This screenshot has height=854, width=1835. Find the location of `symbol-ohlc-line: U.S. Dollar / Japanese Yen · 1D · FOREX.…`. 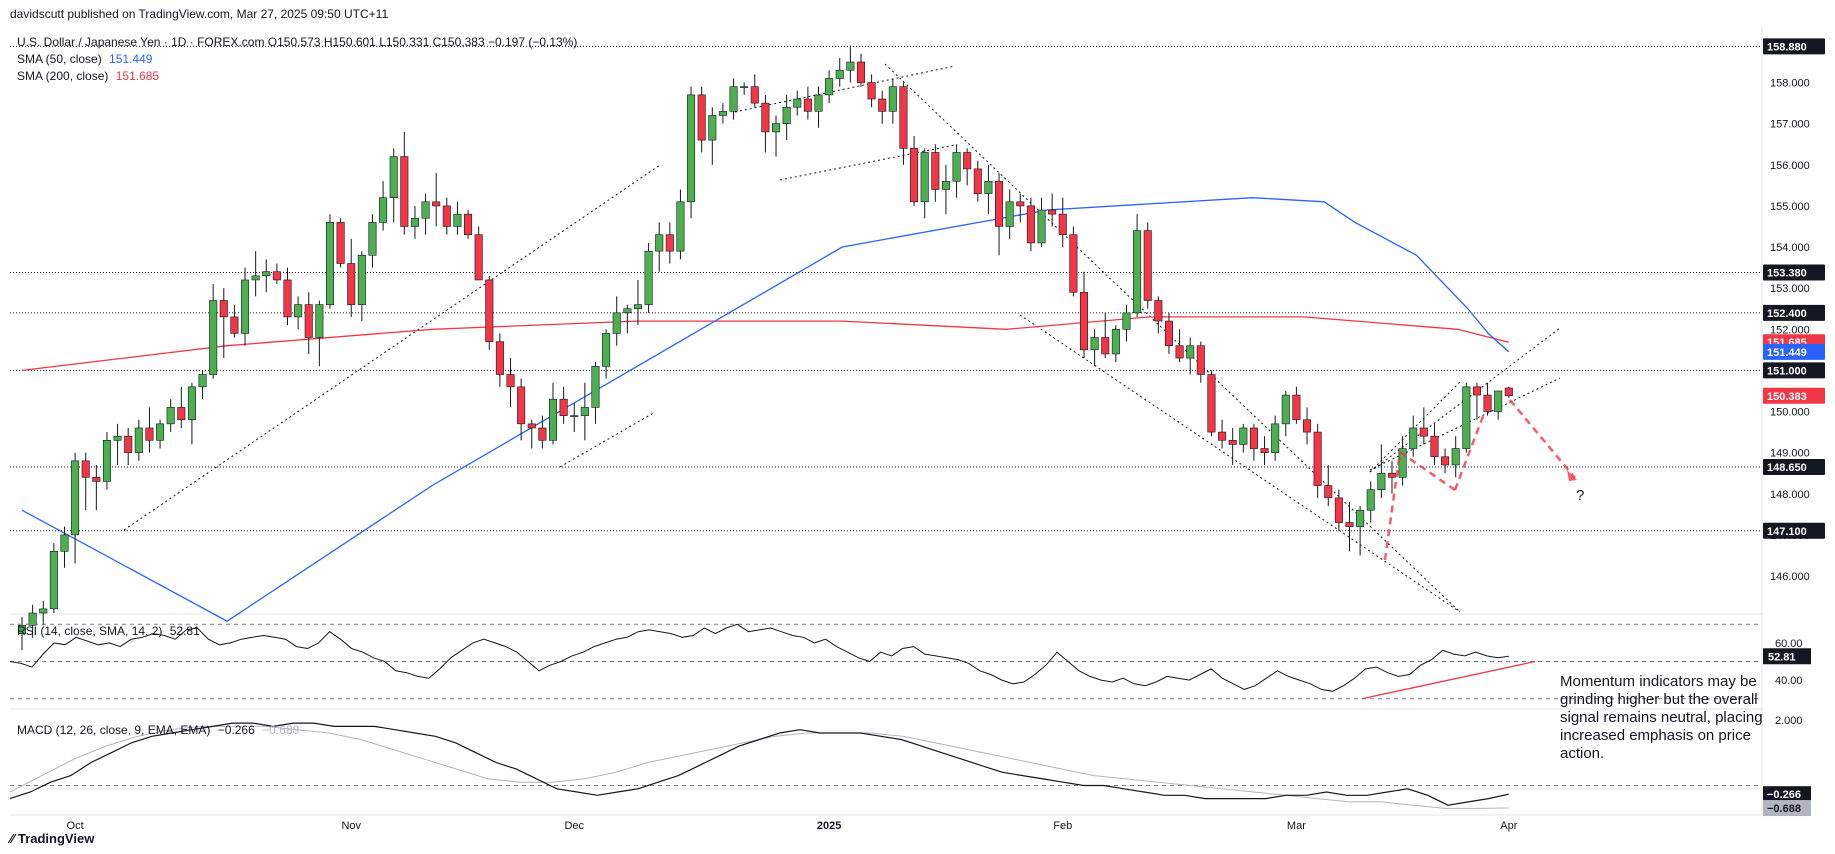

symbol-ohlc-line: U.S. Dollar / Japanese Yen · 1D · FOREX.… is located at coordinates (297, 42).